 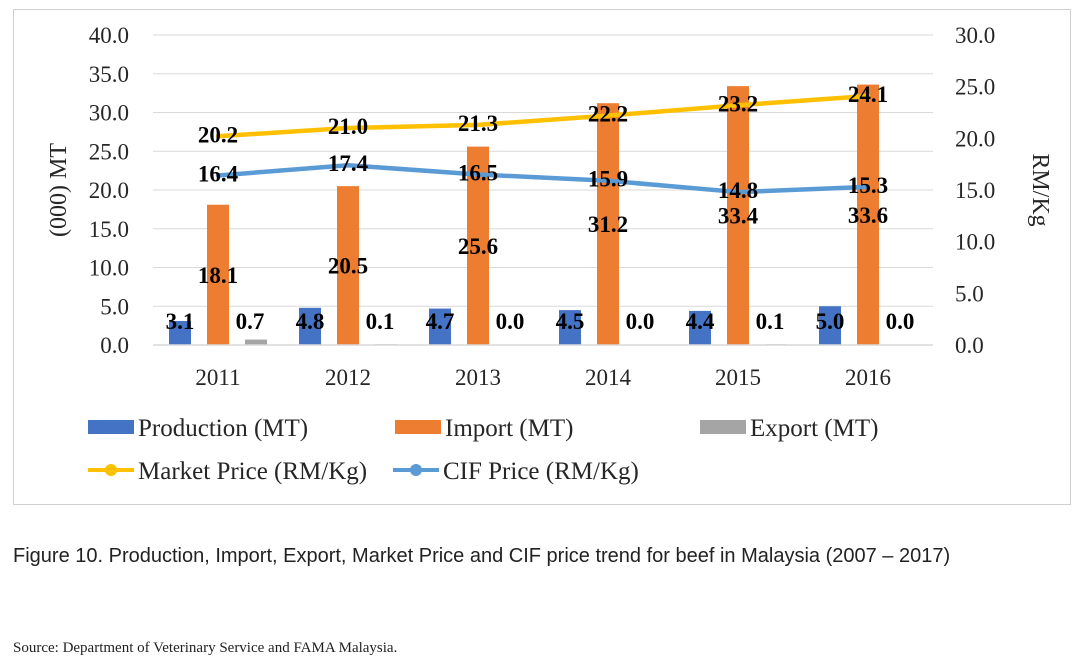 I want to click on market-price-line, so click(x=543, y=116).